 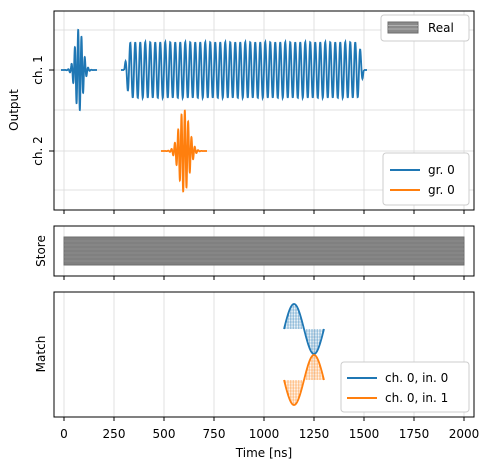 What do you see at coordinates (264, 212) in the screenshot?
I see `output-x-ticks` at bounding box center [264, 212].